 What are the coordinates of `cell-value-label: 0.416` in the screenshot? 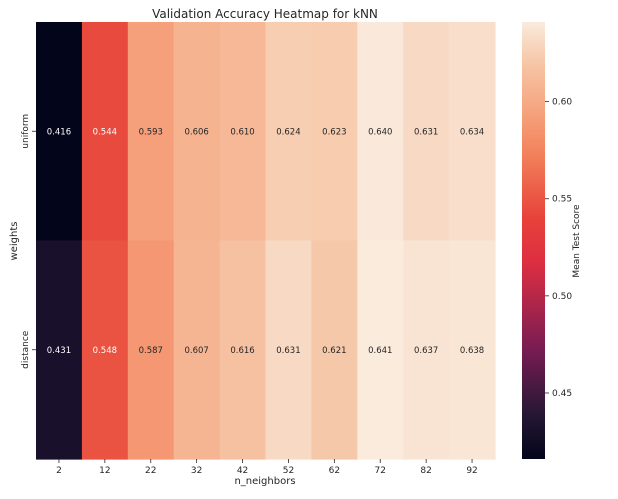 It's located at (59, 132).